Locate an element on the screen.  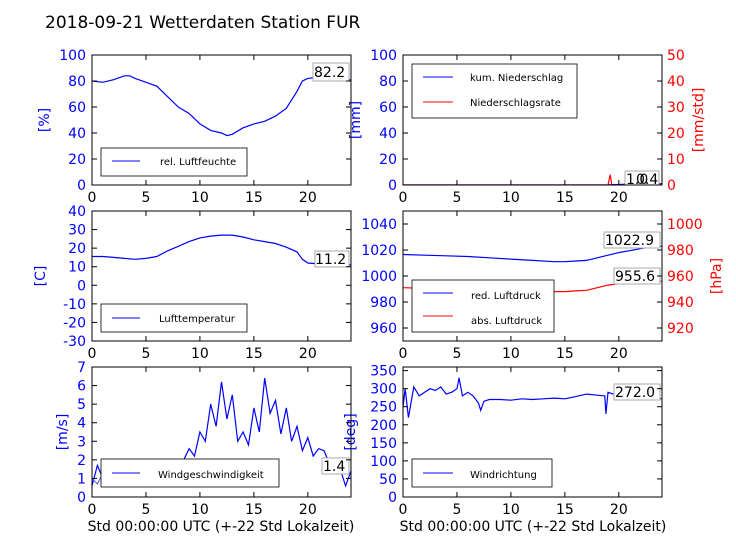
legend-entry: abs. Luftdruck is located at coordinates (506, 321).